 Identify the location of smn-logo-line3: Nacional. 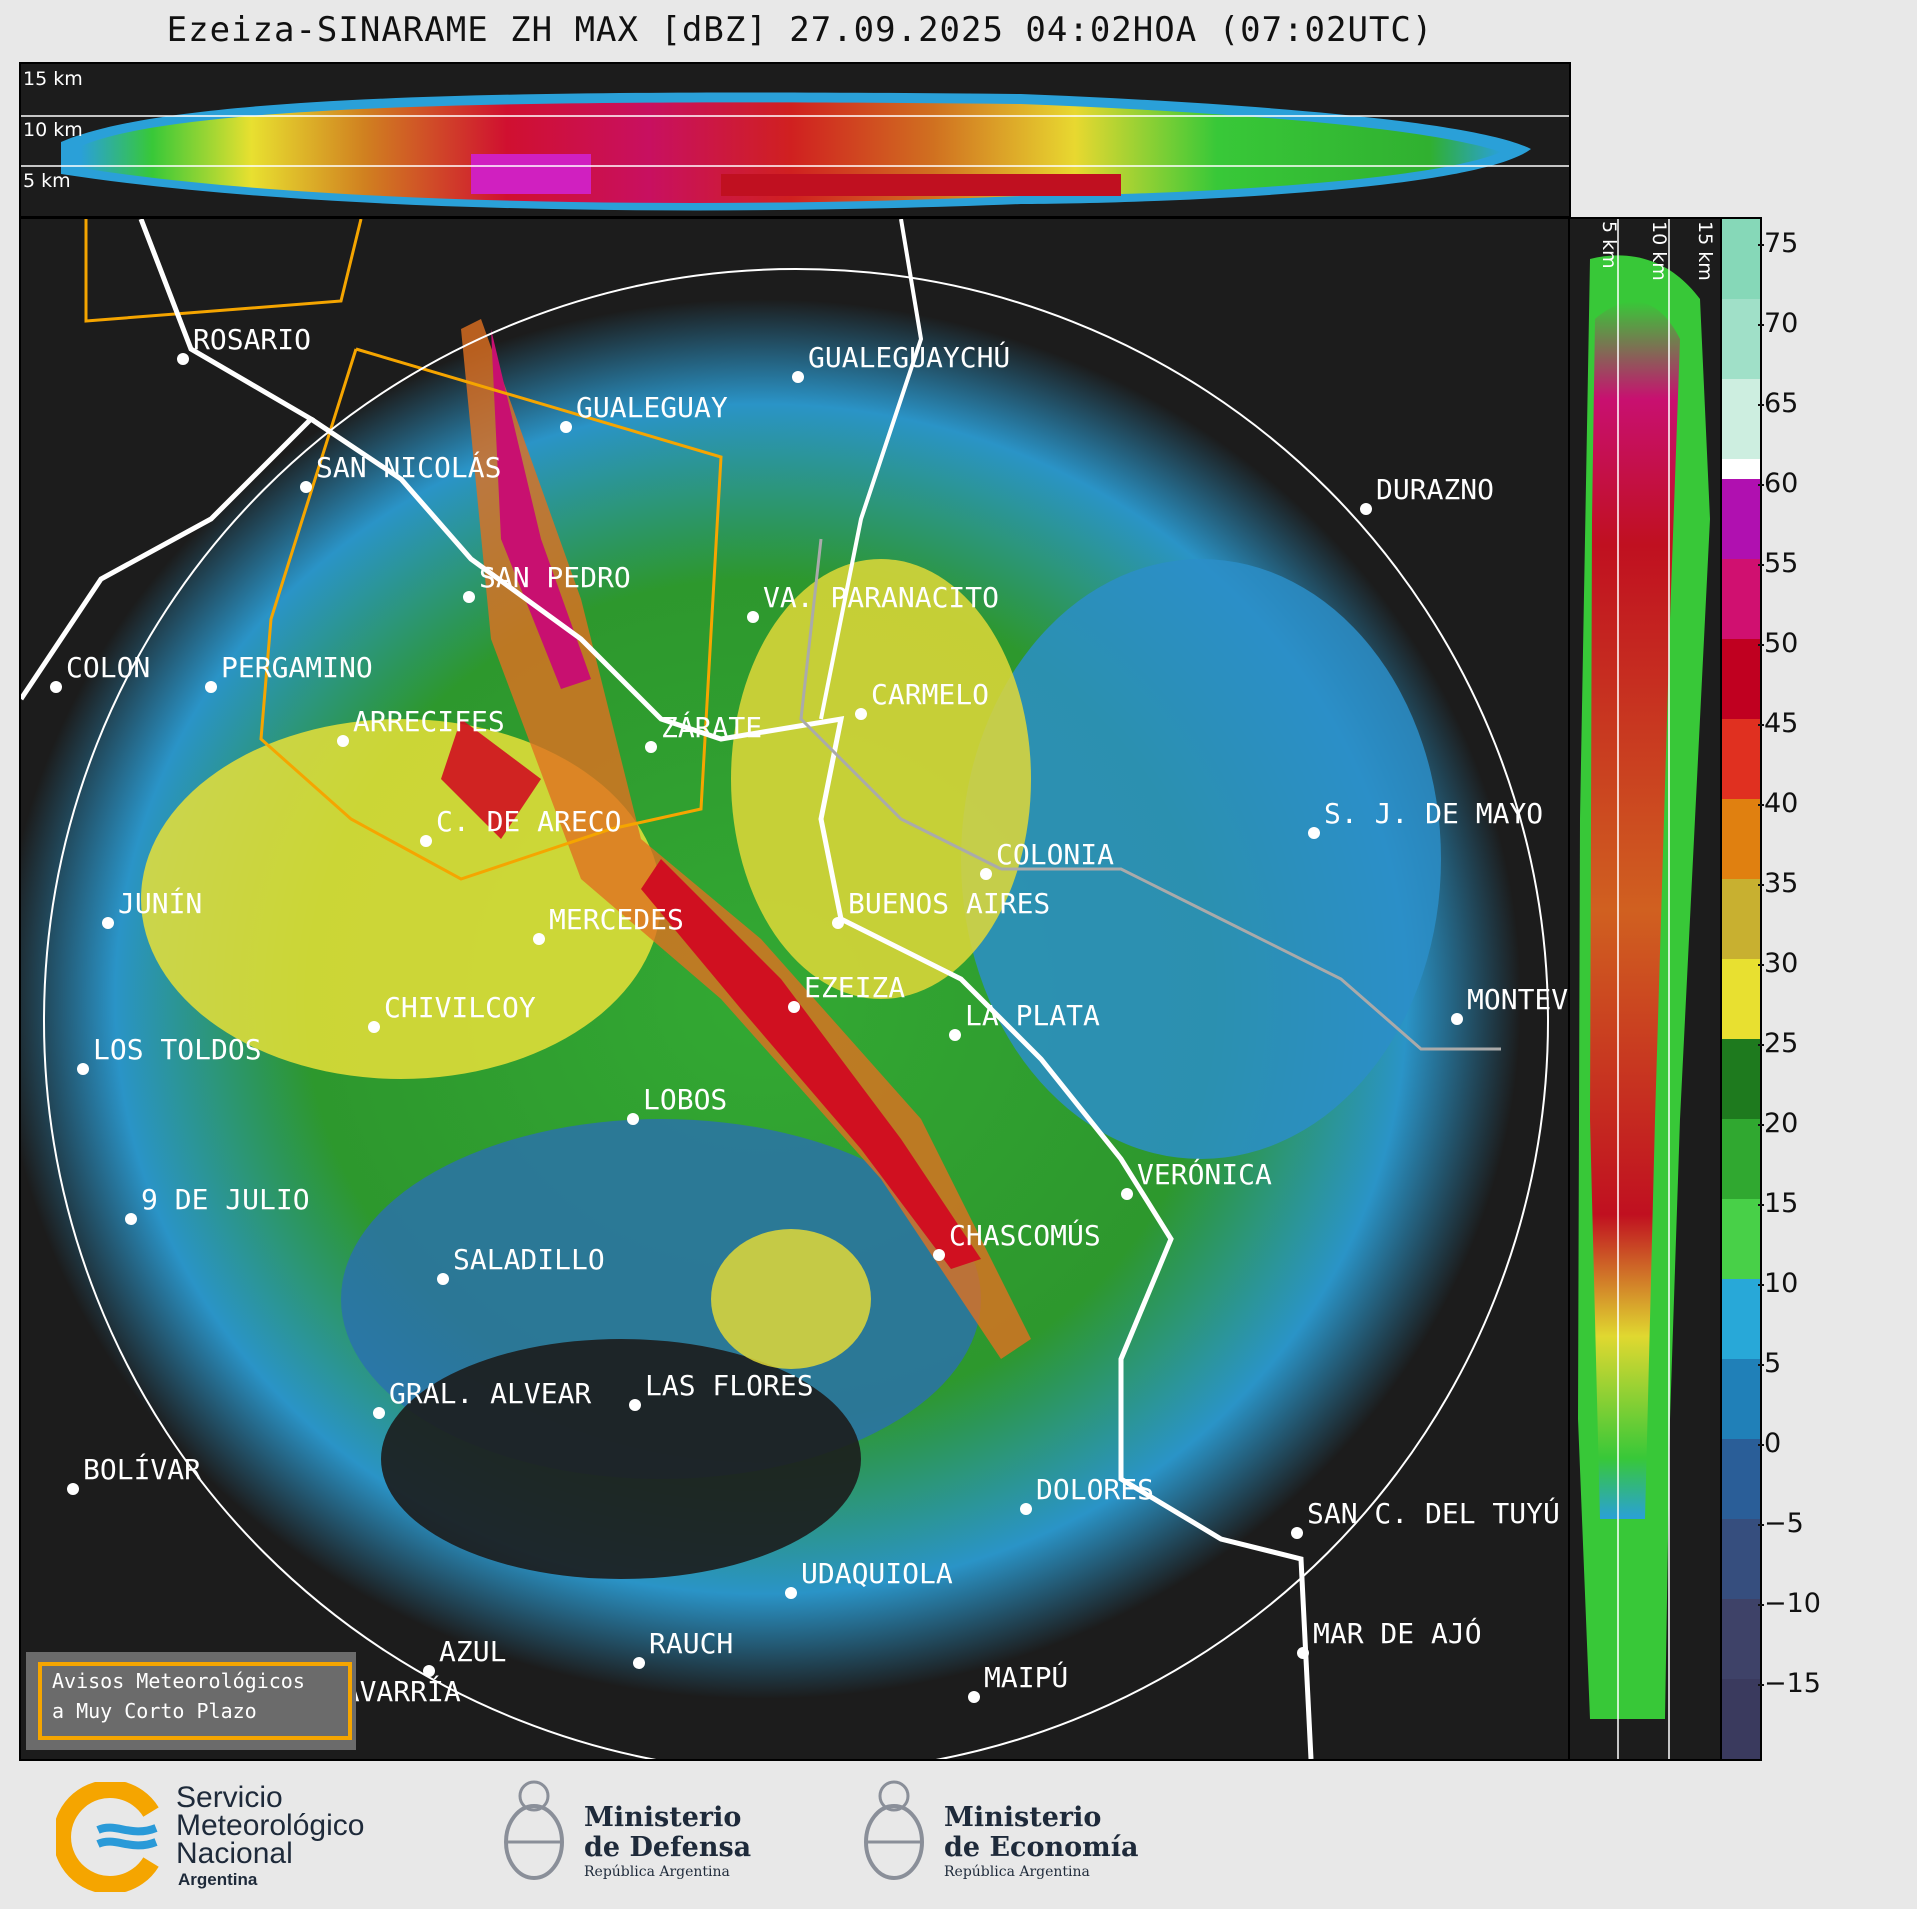
(234, 1853).